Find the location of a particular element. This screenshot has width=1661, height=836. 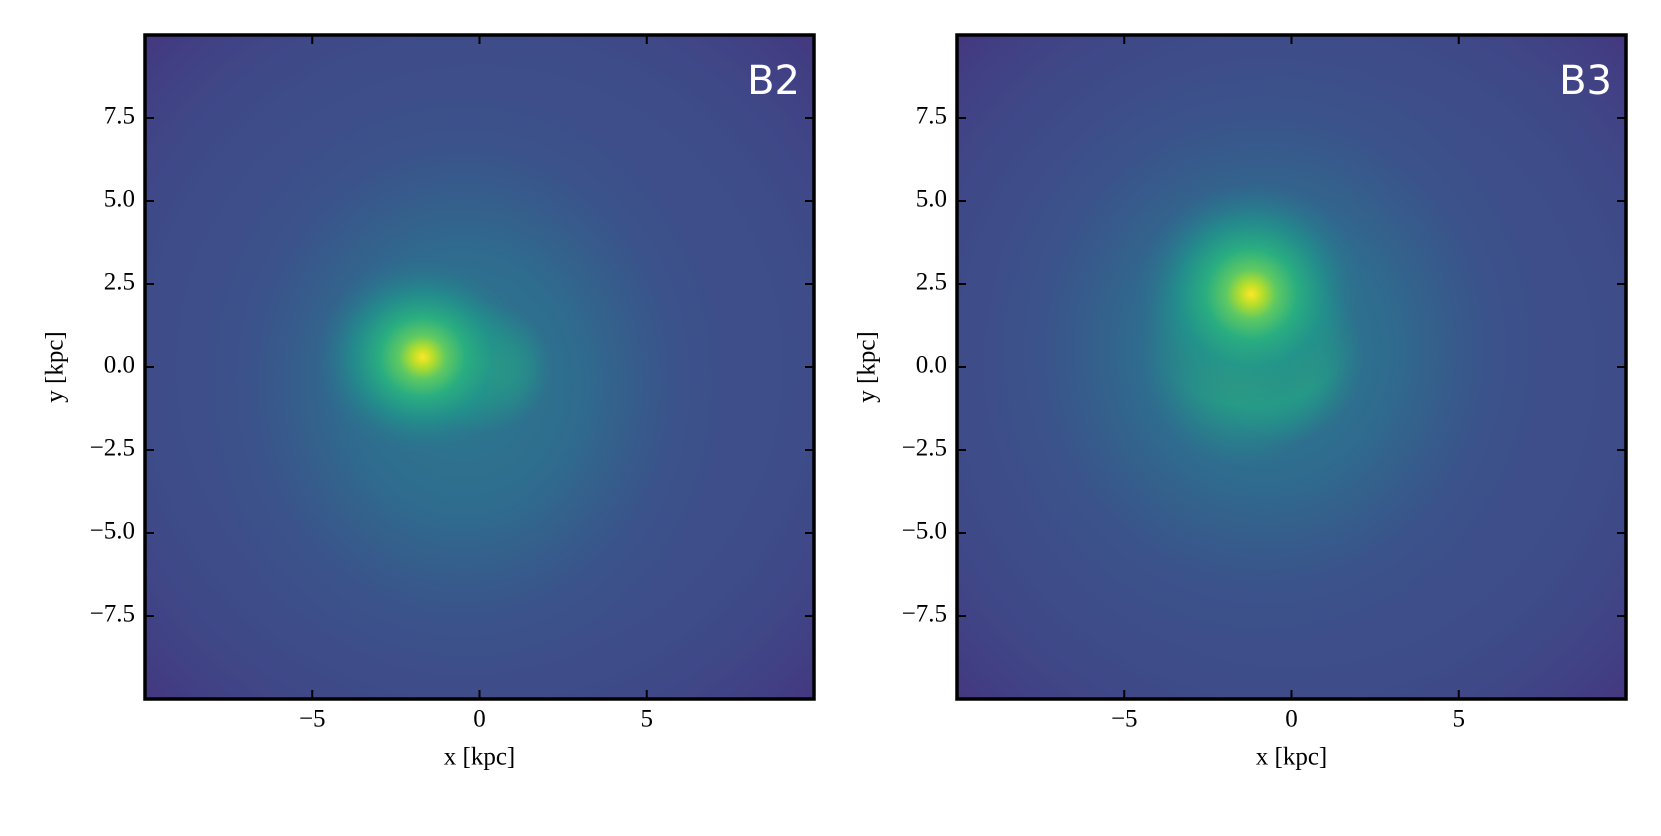

panel-label: B2 is located at coordinates (773, 81).